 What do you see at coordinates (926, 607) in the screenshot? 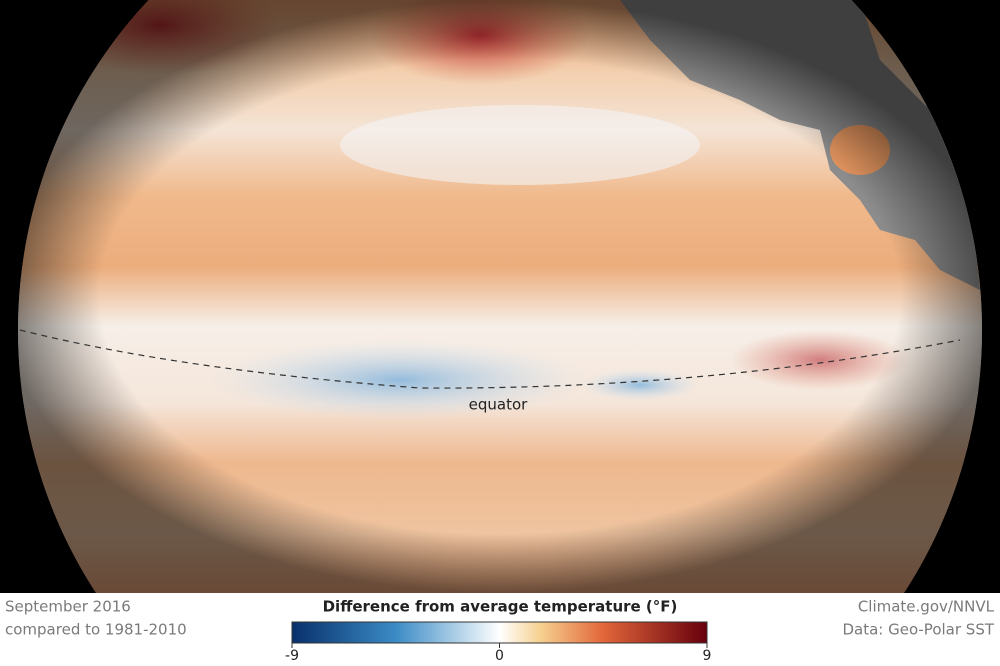
I see `credit: Climate.gov/NNVL` at bounding box center [926, 607].